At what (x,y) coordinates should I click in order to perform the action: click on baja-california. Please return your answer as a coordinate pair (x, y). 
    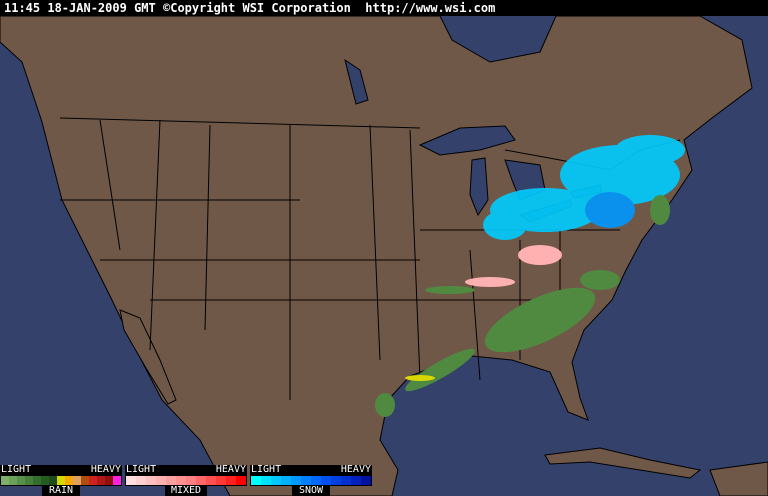
    Looking at the image, I should click on (148, 357).